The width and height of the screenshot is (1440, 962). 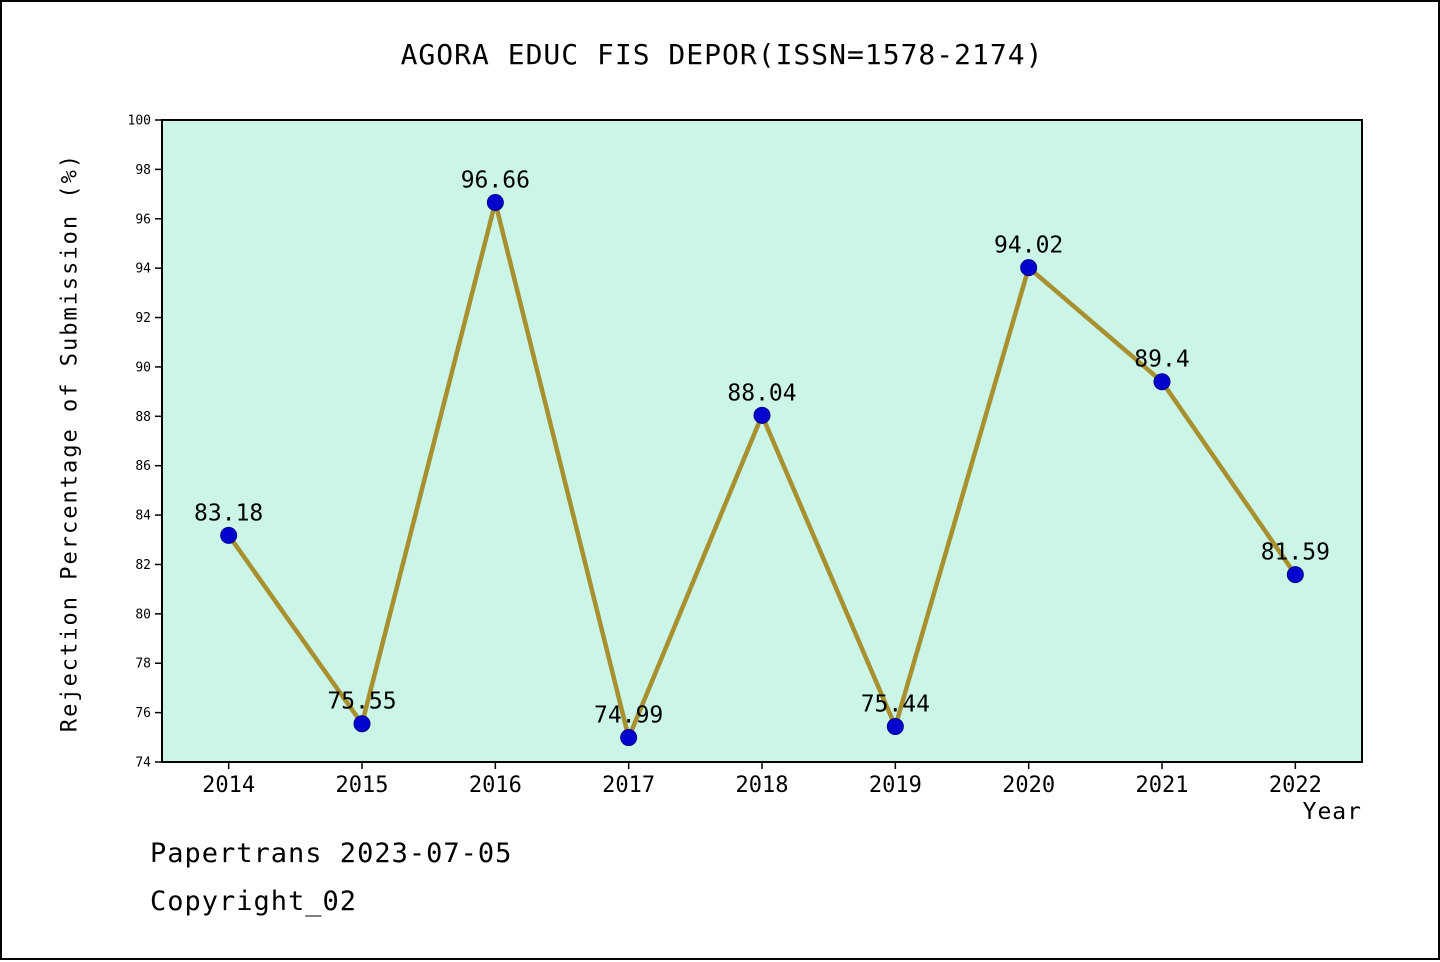 What do you see at coordinates (228, 785) in the screenshot?
I see `x-tick-label: 2014` at bounding box center [228, 785].